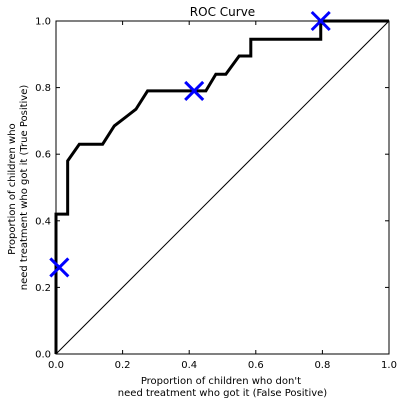 The height and width of the screenshot is (404, 400). Describe the element at coordinates (43, 88) in the screenshot. I see `y-tick-label: 0.8` at that location.